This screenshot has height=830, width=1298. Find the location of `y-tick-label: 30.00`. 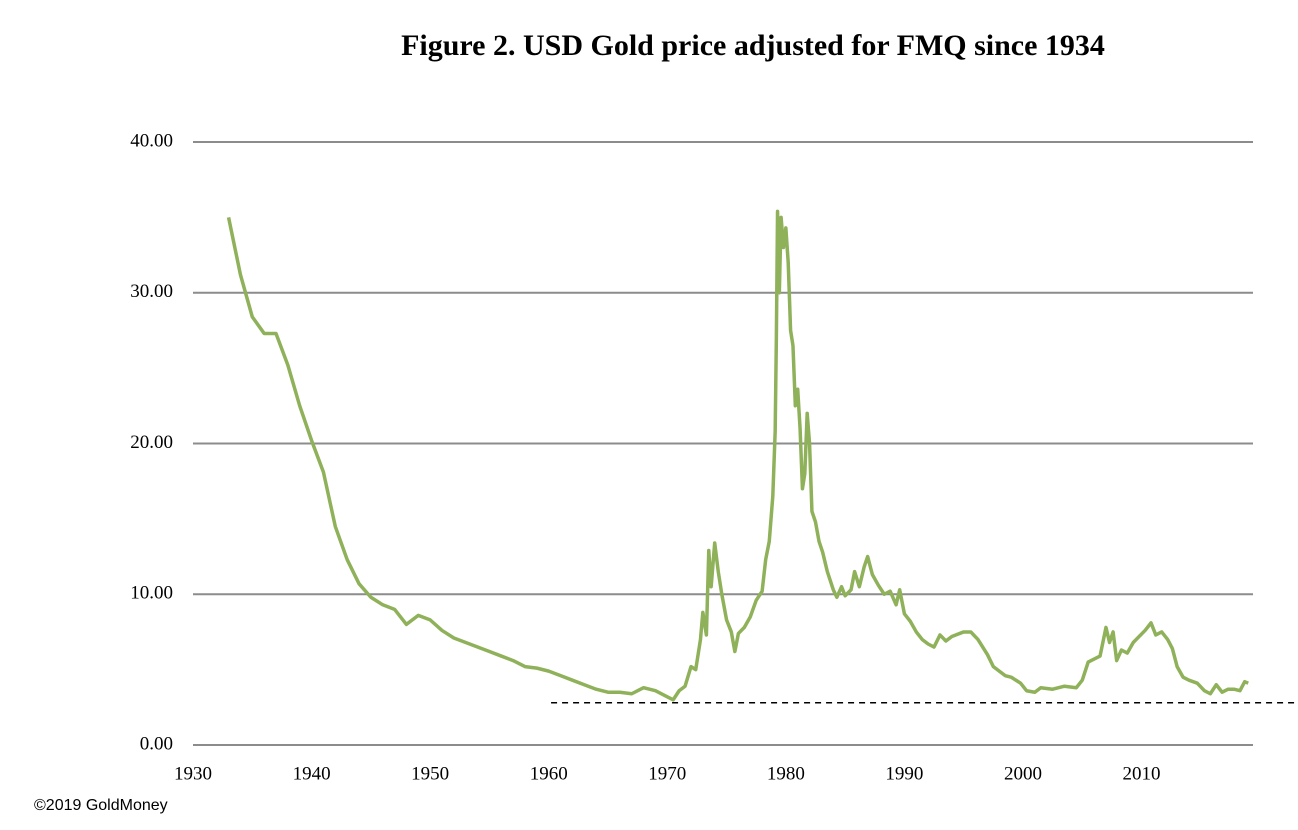

y-tick-label: 30.00 is located at coordinates (151, 291).